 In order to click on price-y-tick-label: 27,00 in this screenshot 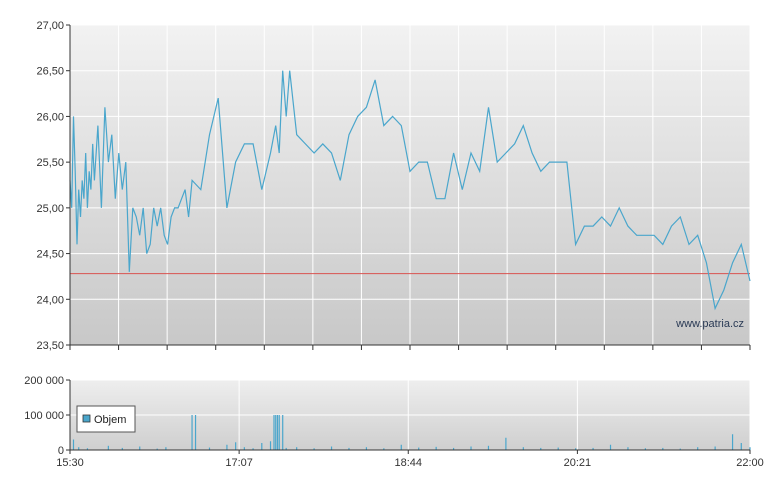, I will do `click(50, 26)`.